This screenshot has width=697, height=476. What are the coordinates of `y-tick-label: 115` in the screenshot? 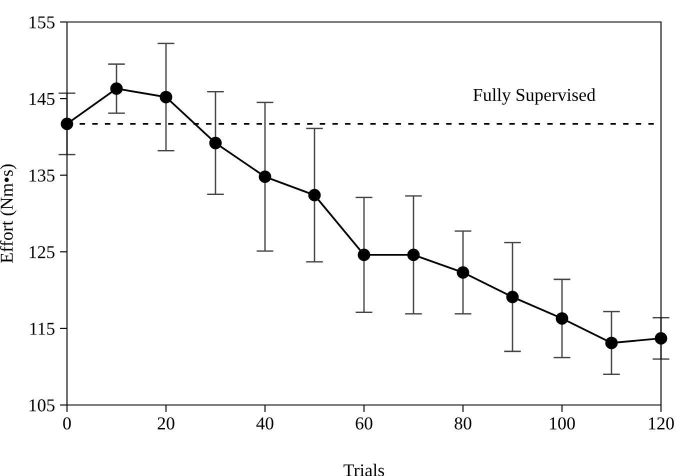 It's located at (42, 328).